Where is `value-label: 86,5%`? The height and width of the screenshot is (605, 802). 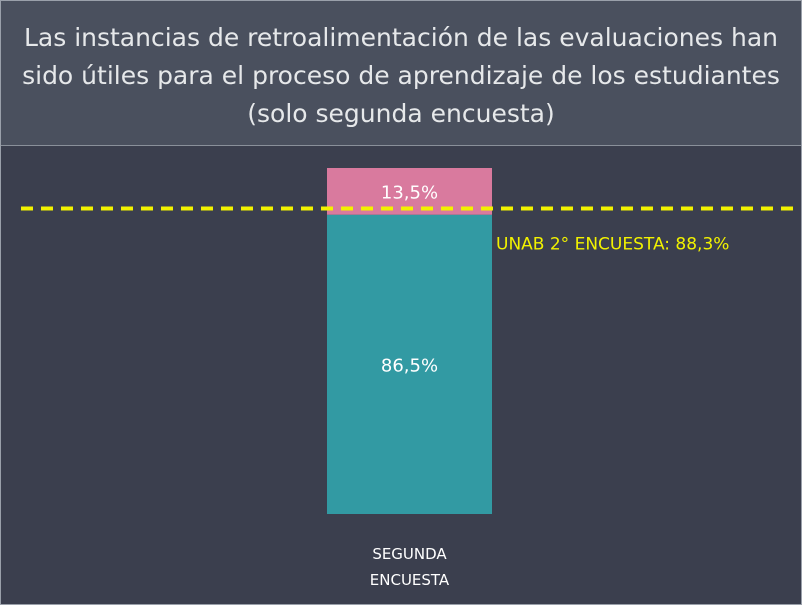 value-label: 86,5% is located at coordinates (409, 365).